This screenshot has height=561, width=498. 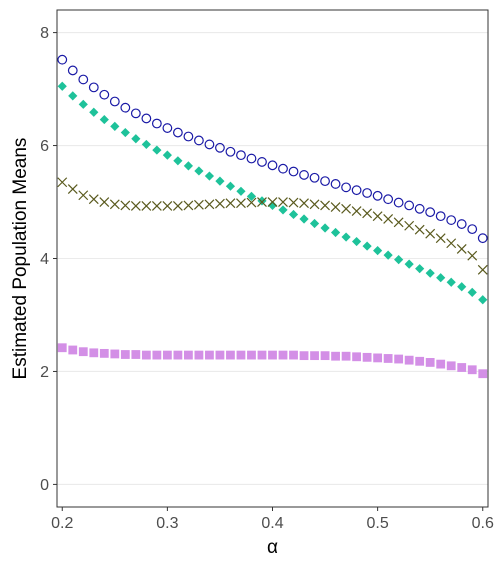 I want to click on x-tick-label: 0.5, so click(x=377, y=523).